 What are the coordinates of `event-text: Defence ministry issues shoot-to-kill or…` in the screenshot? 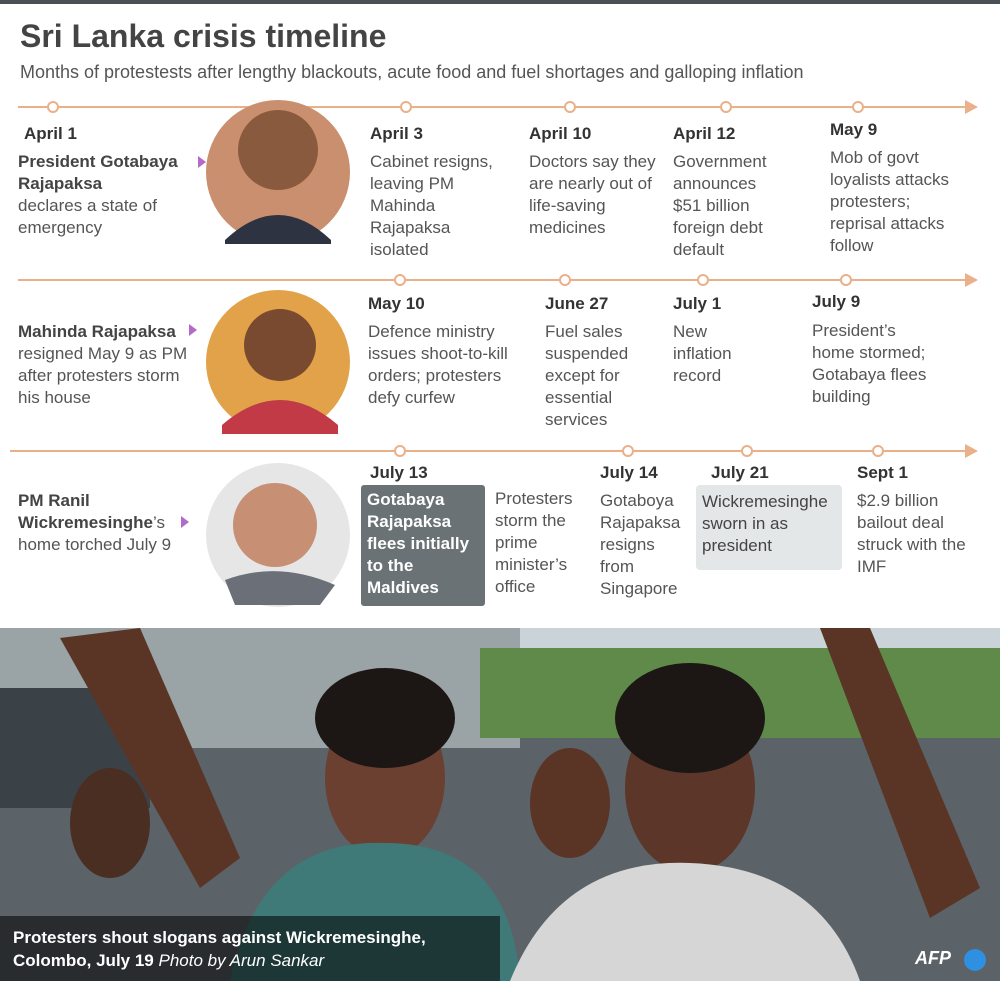 It's located at (438, 364).